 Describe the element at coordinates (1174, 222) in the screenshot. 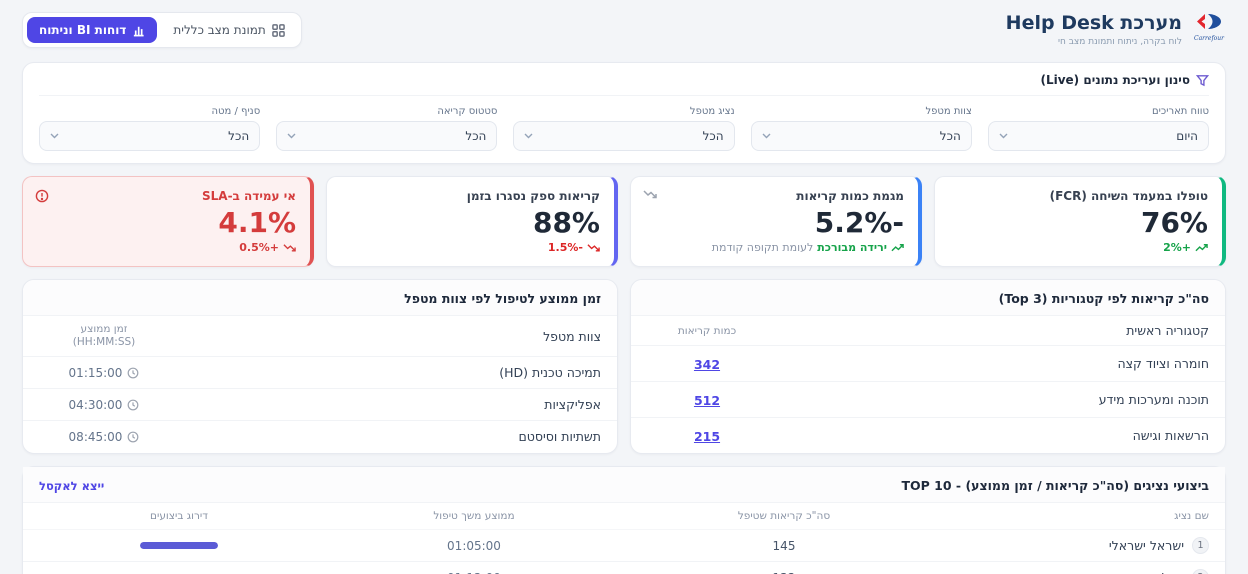

I see `kpi-fcr-value: 76%` at that location.